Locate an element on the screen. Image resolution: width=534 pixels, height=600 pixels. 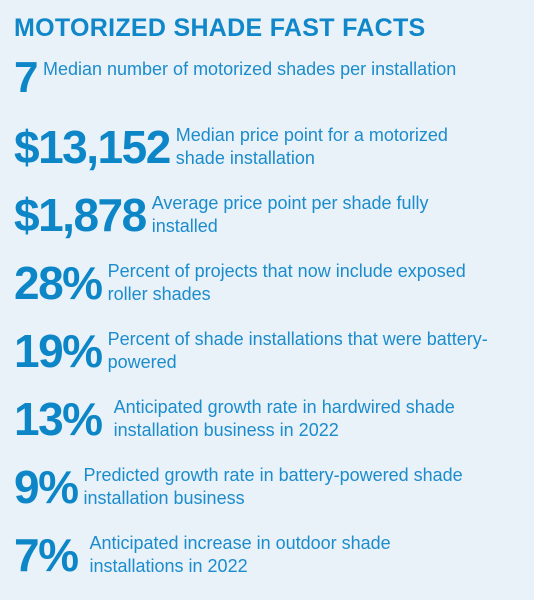
fact-stat: 9% is located at coordinates (46, 487).